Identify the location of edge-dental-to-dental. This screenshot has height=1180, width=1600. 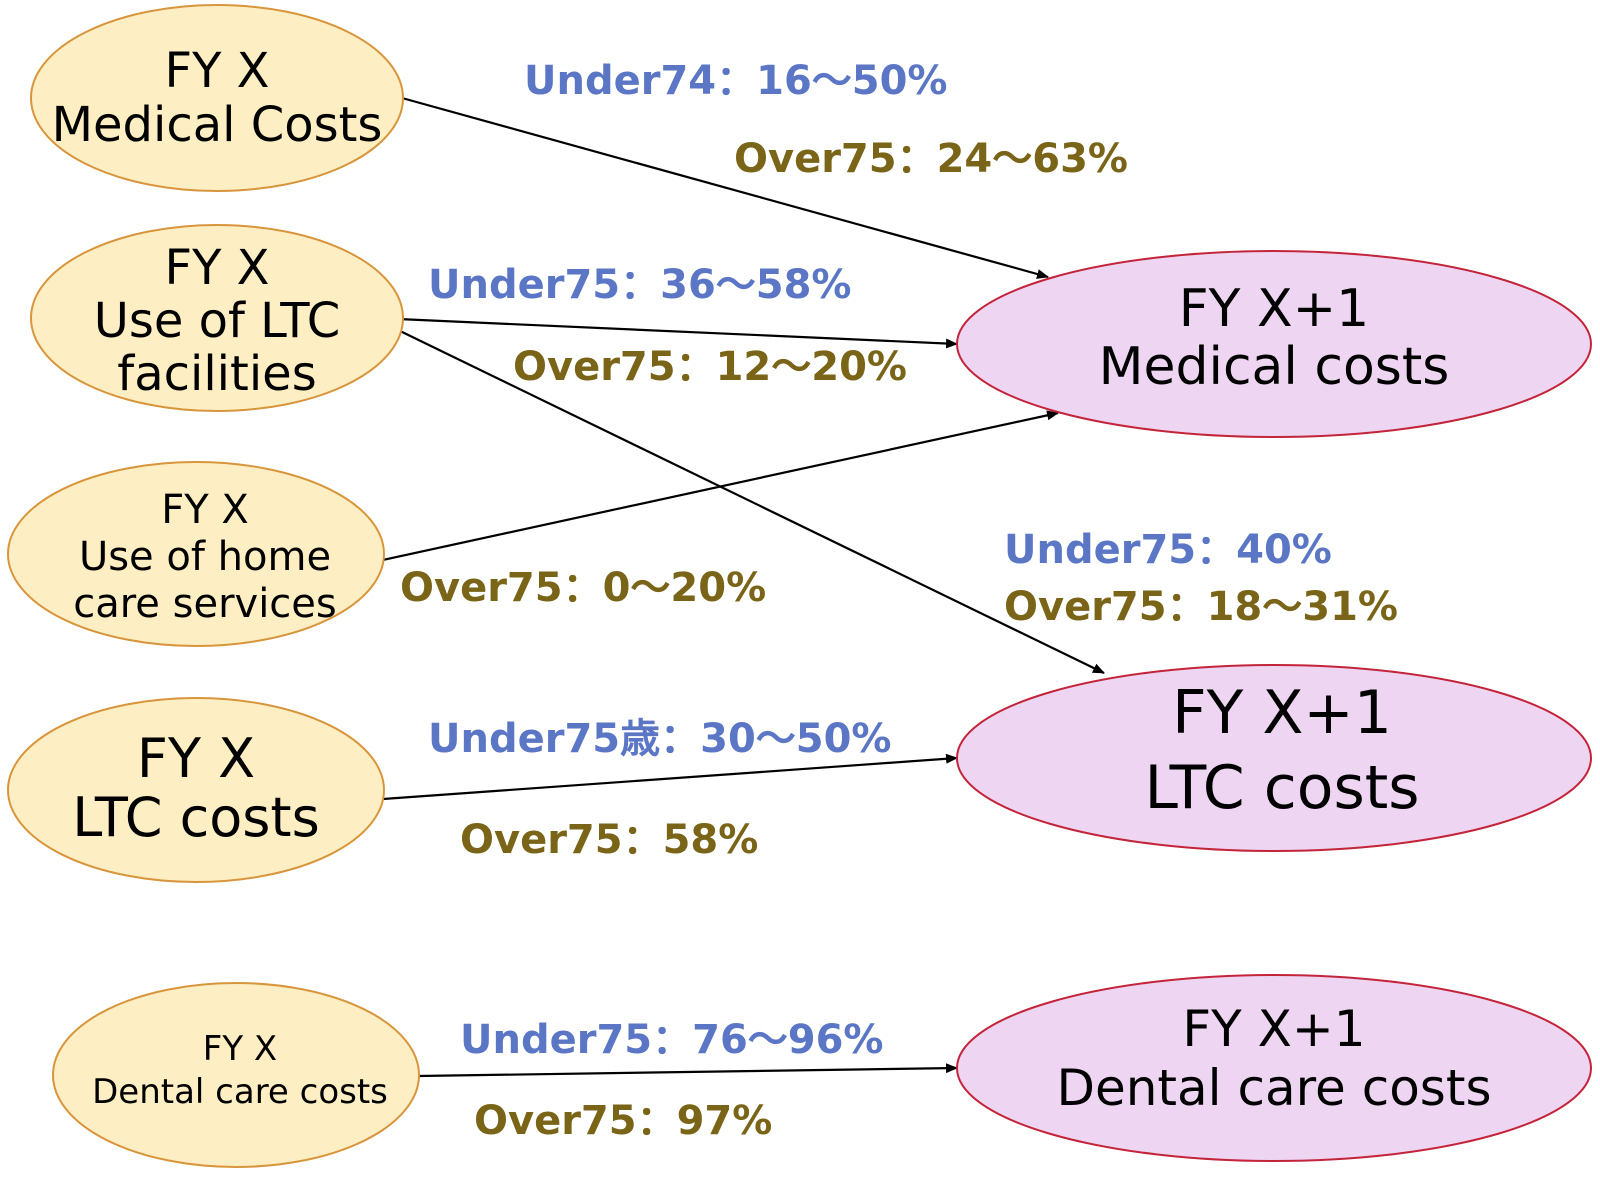
(687, 1070).